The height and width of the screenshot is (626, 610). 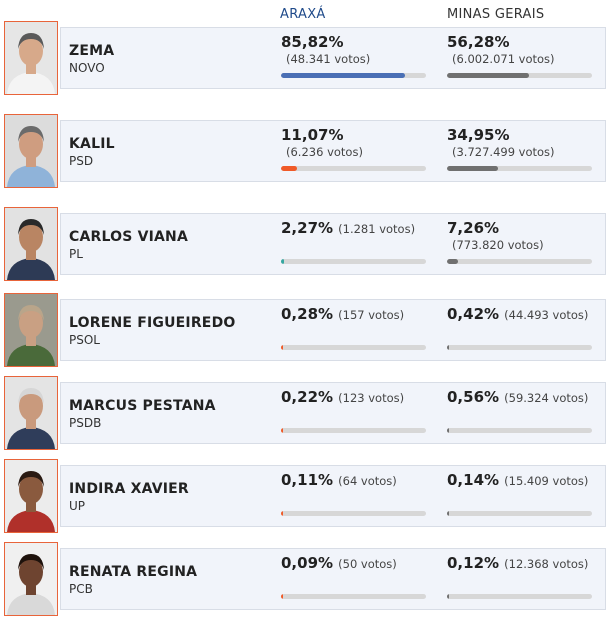 I want to click on result-local: 11,07% (6.236 votos), so click(x=356, y=148).